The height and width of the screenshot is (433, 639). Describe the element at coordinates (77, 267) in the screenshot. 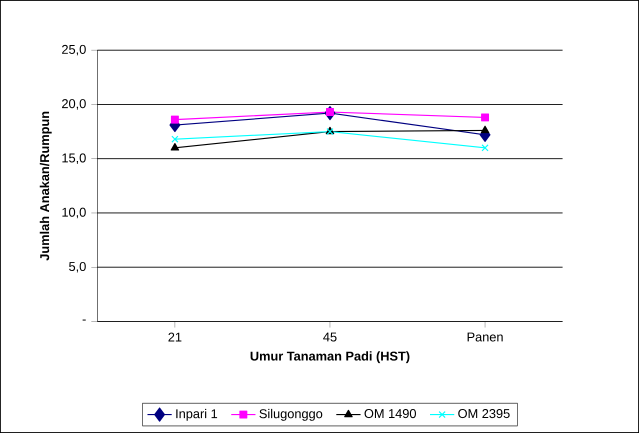

I see `y-tick-label: 5,0` at that location.